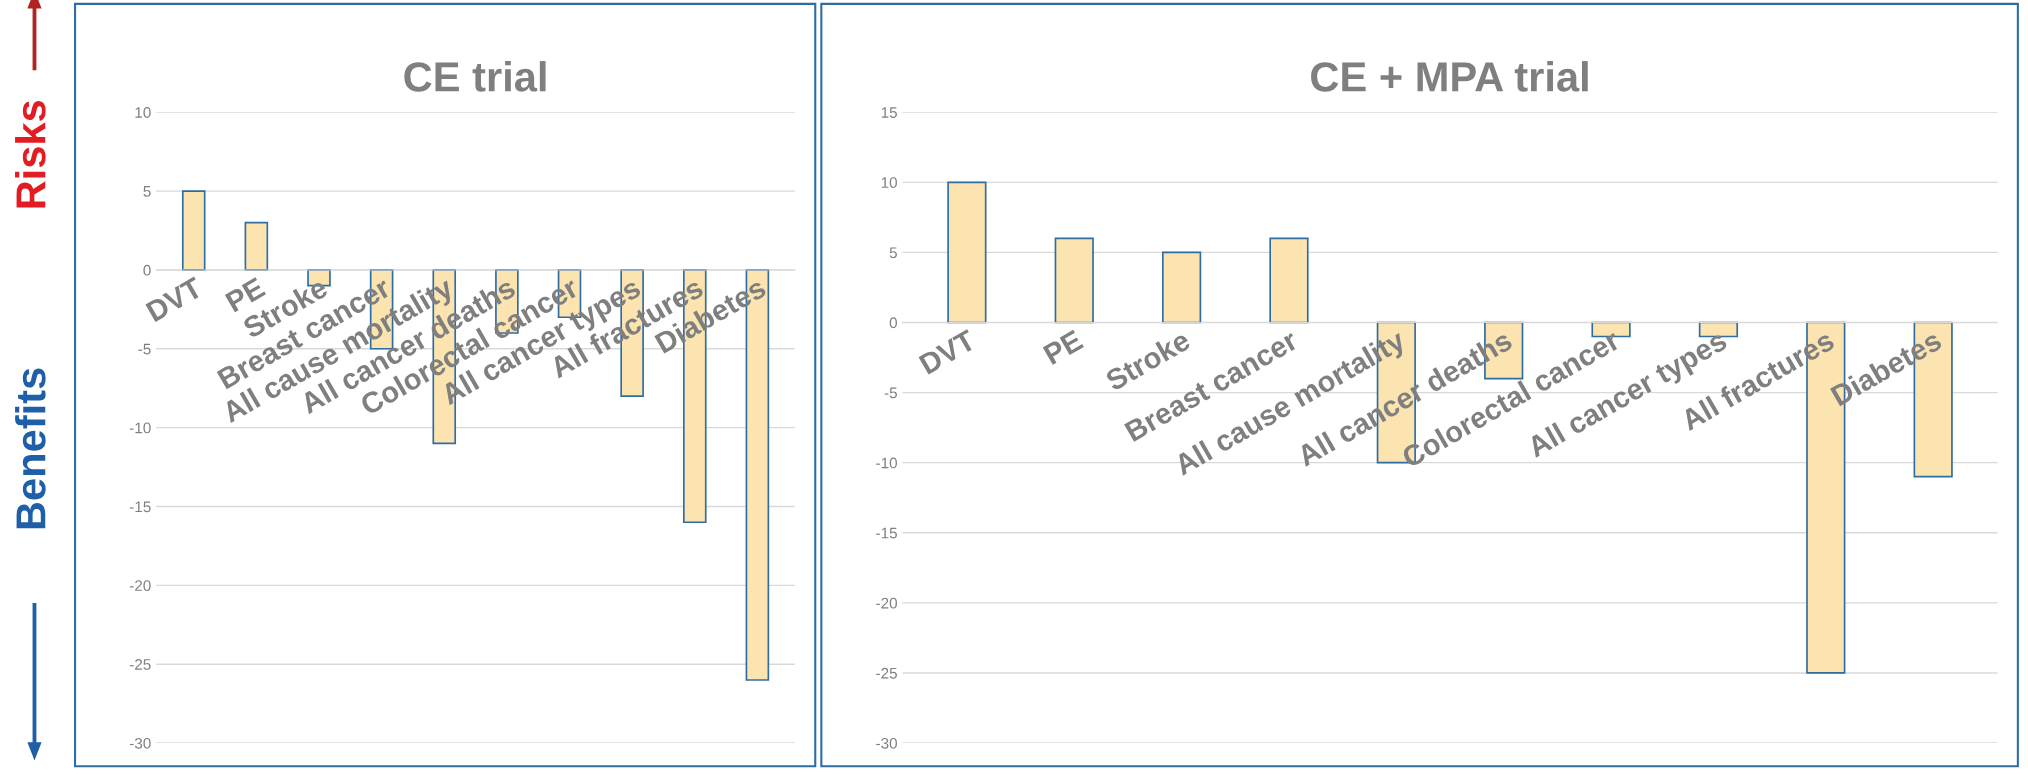  What do you see at coordinates (1449, 76) in the screenshot?
I see `chart-title: CE + MPA trial` at bounding box center [1449, 76].